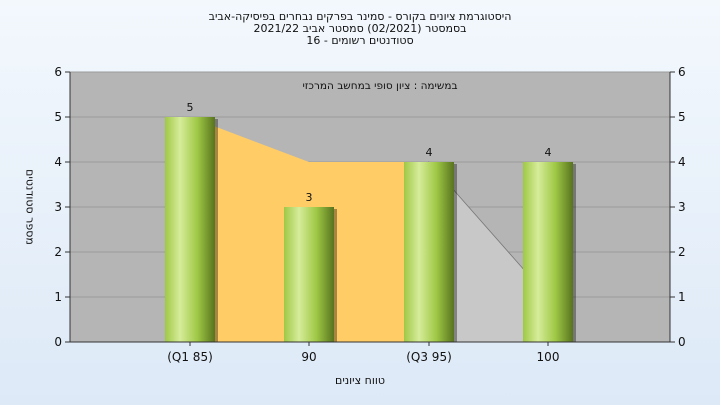 The width and height of the screenshot is (720, 405). Describe the element at coordinates (682, 342) in the screenshot. I see `y-tick-label-right: 0` at that location.